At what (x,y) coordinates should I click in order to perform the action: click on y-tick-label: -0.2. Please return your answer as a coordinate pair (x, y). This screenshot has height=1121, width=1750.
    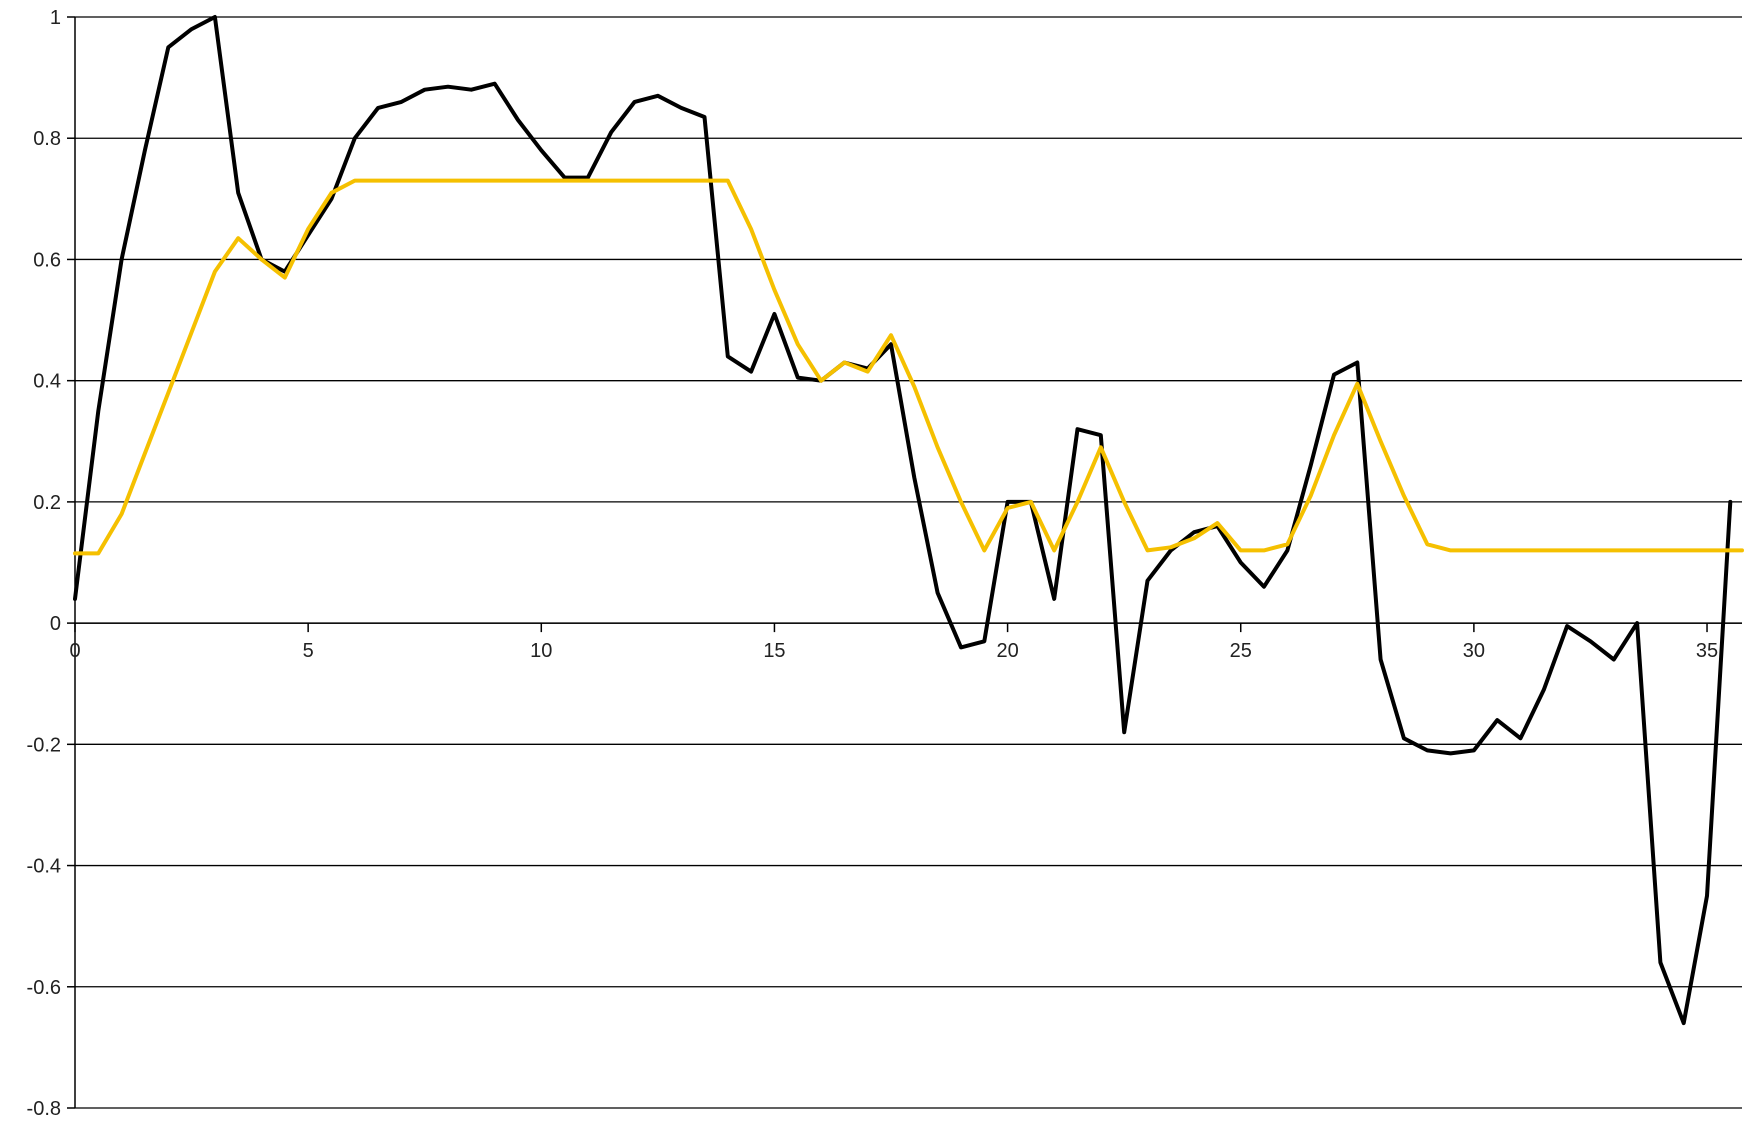
    Looking at the image, I should click on (44, 745).